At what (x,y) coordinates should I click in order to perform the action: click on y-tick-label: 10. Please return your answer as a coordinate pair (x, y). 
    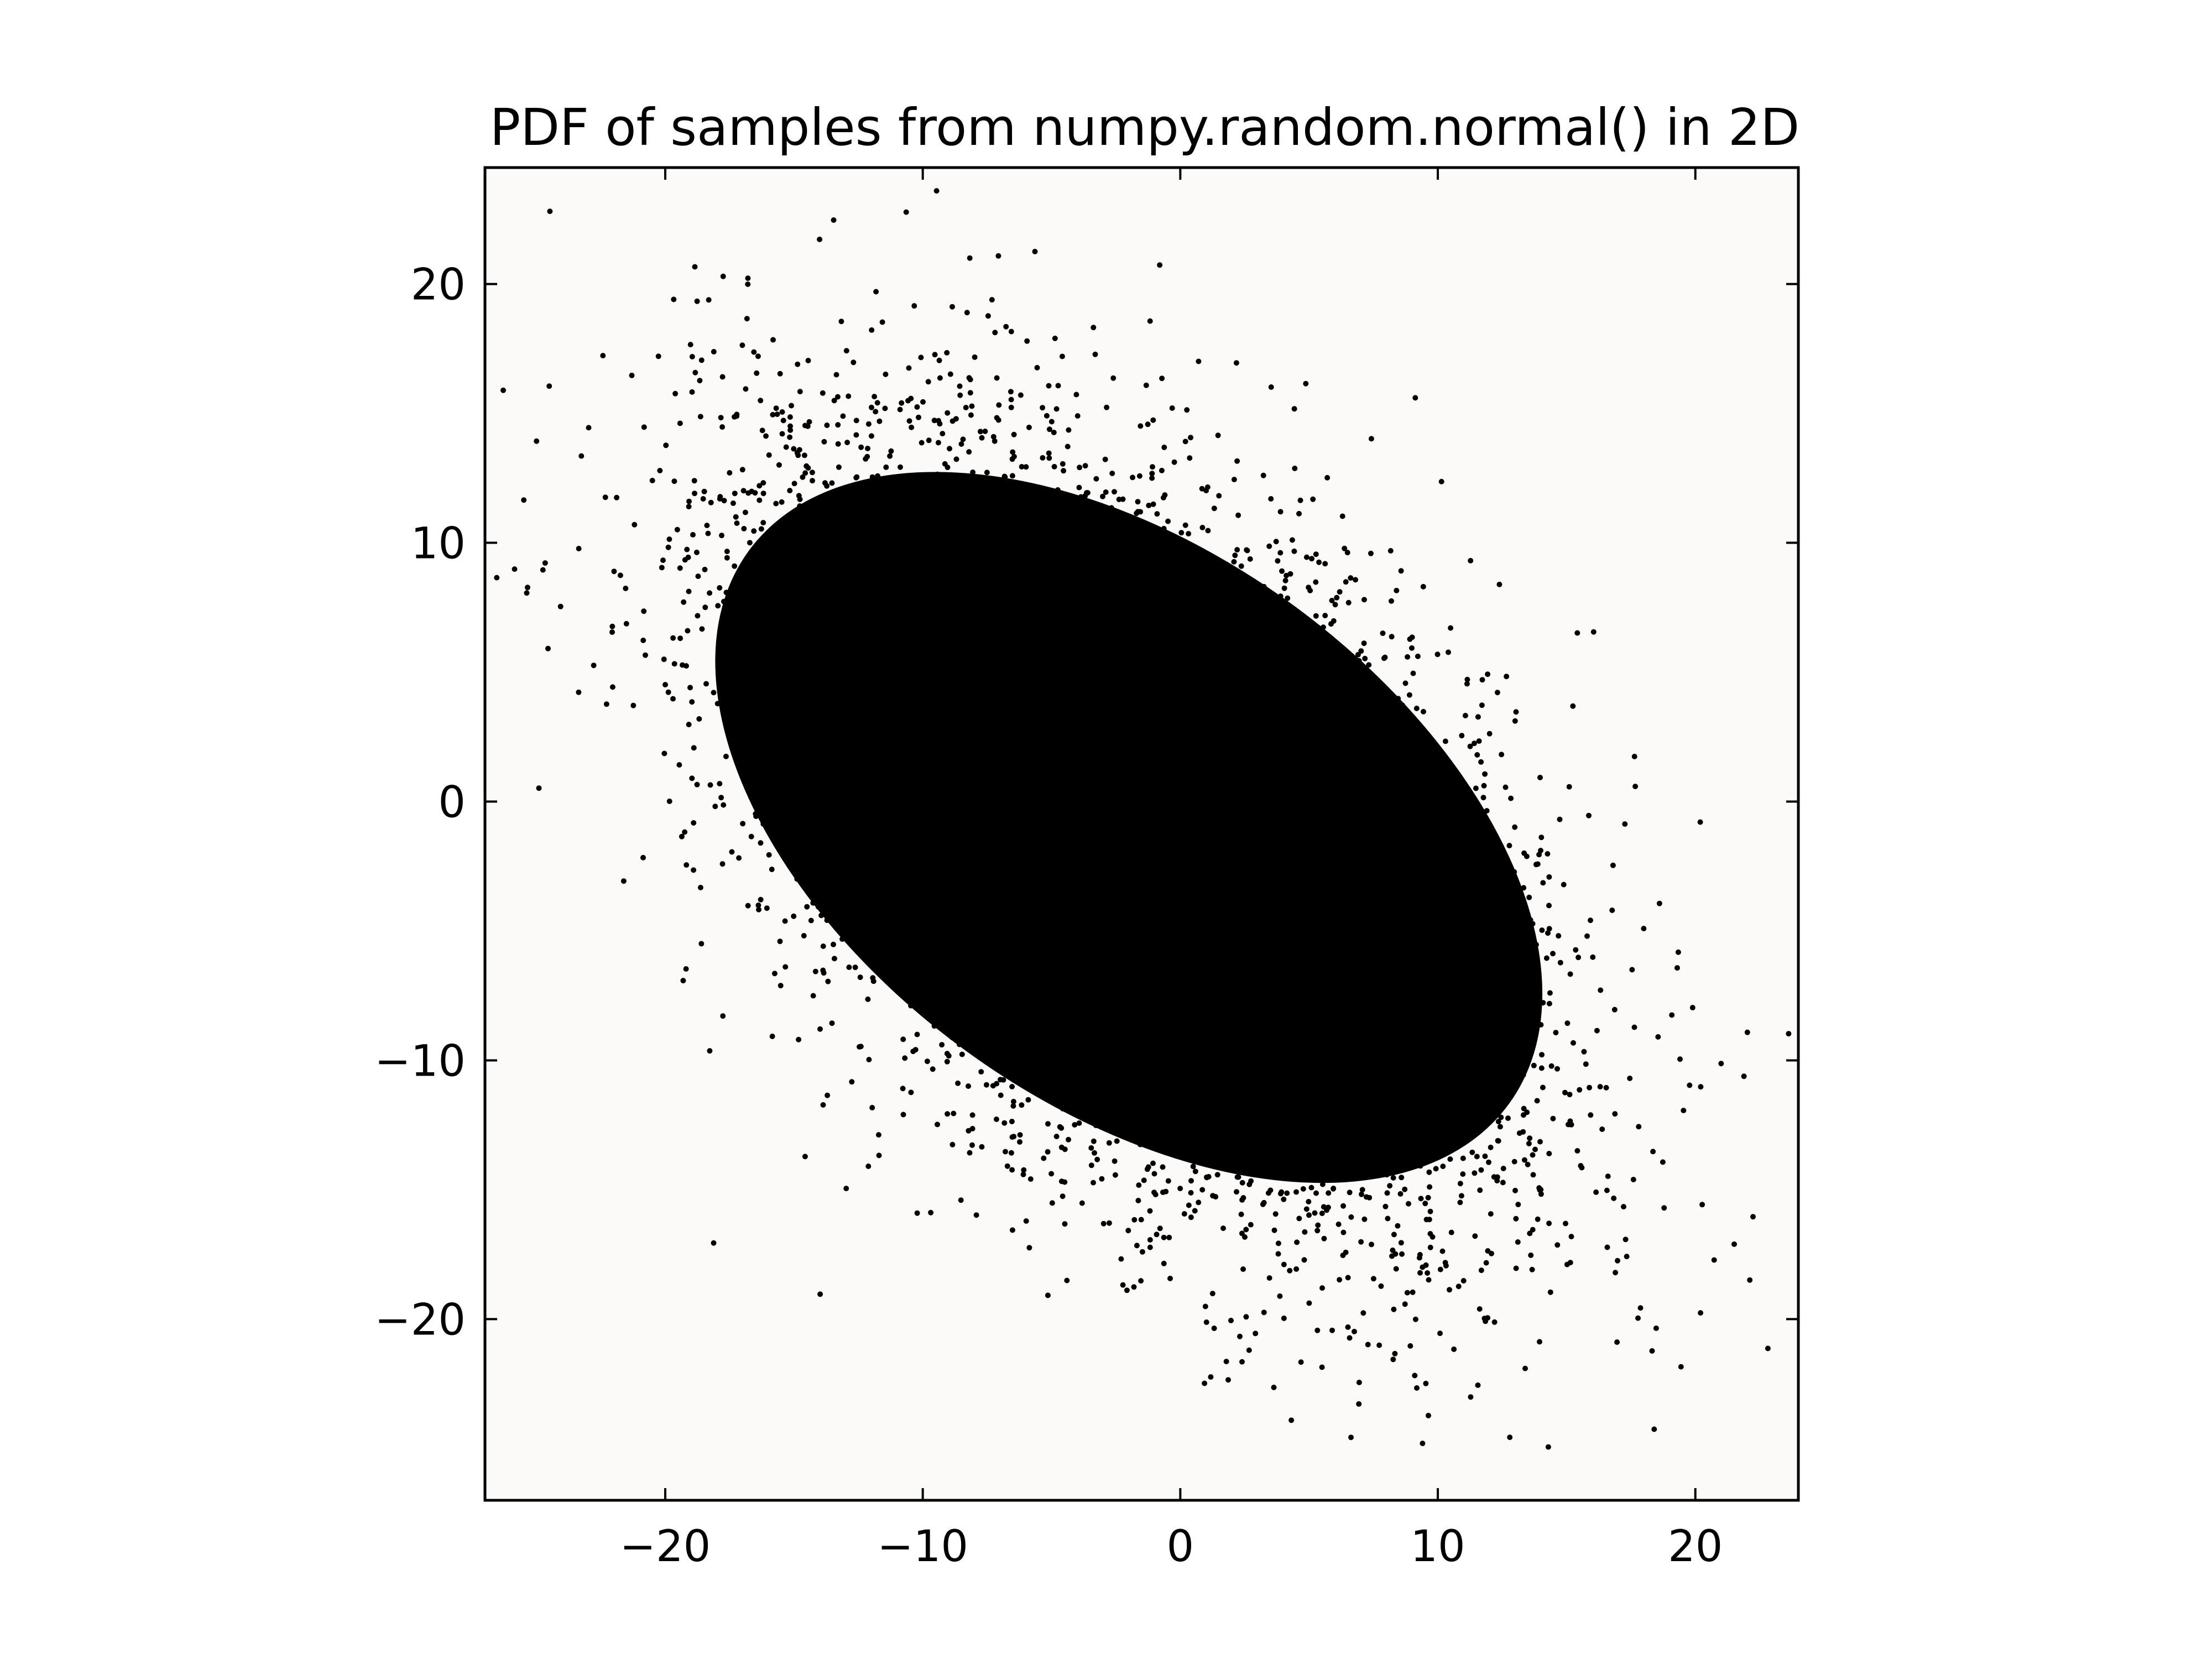
    Looking at the image, I should click on (438, 544).